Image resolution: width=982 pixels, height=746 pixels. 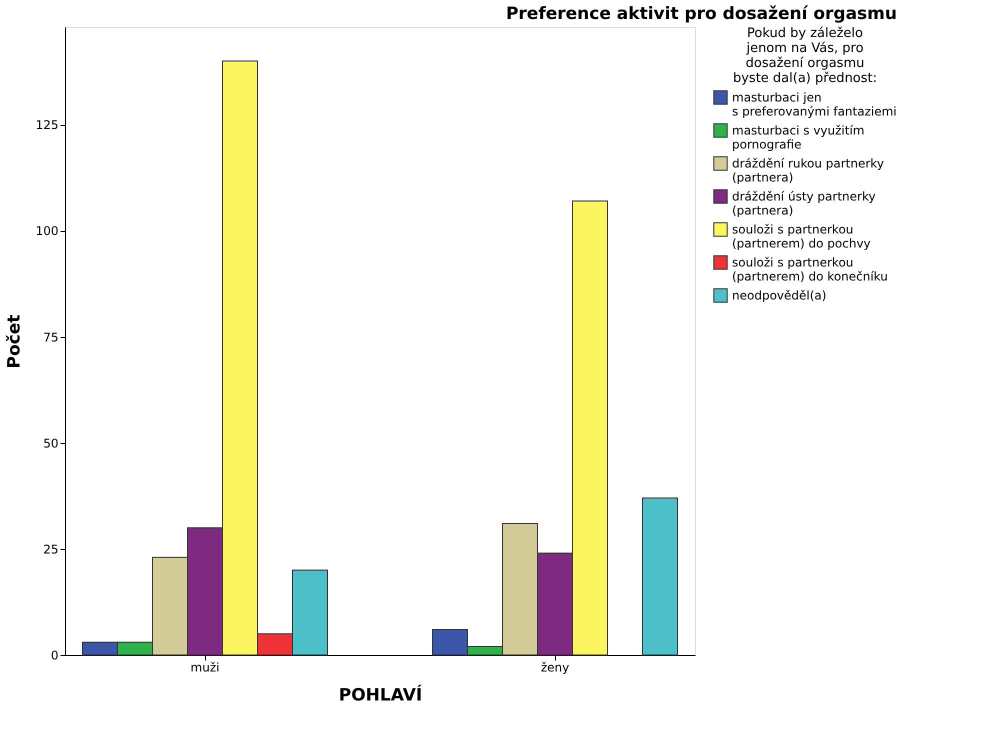 What do you see at coordinates (50, 443) in the screenshot?
I see `y-tick-label: 50` at bounding box center [50, 443].